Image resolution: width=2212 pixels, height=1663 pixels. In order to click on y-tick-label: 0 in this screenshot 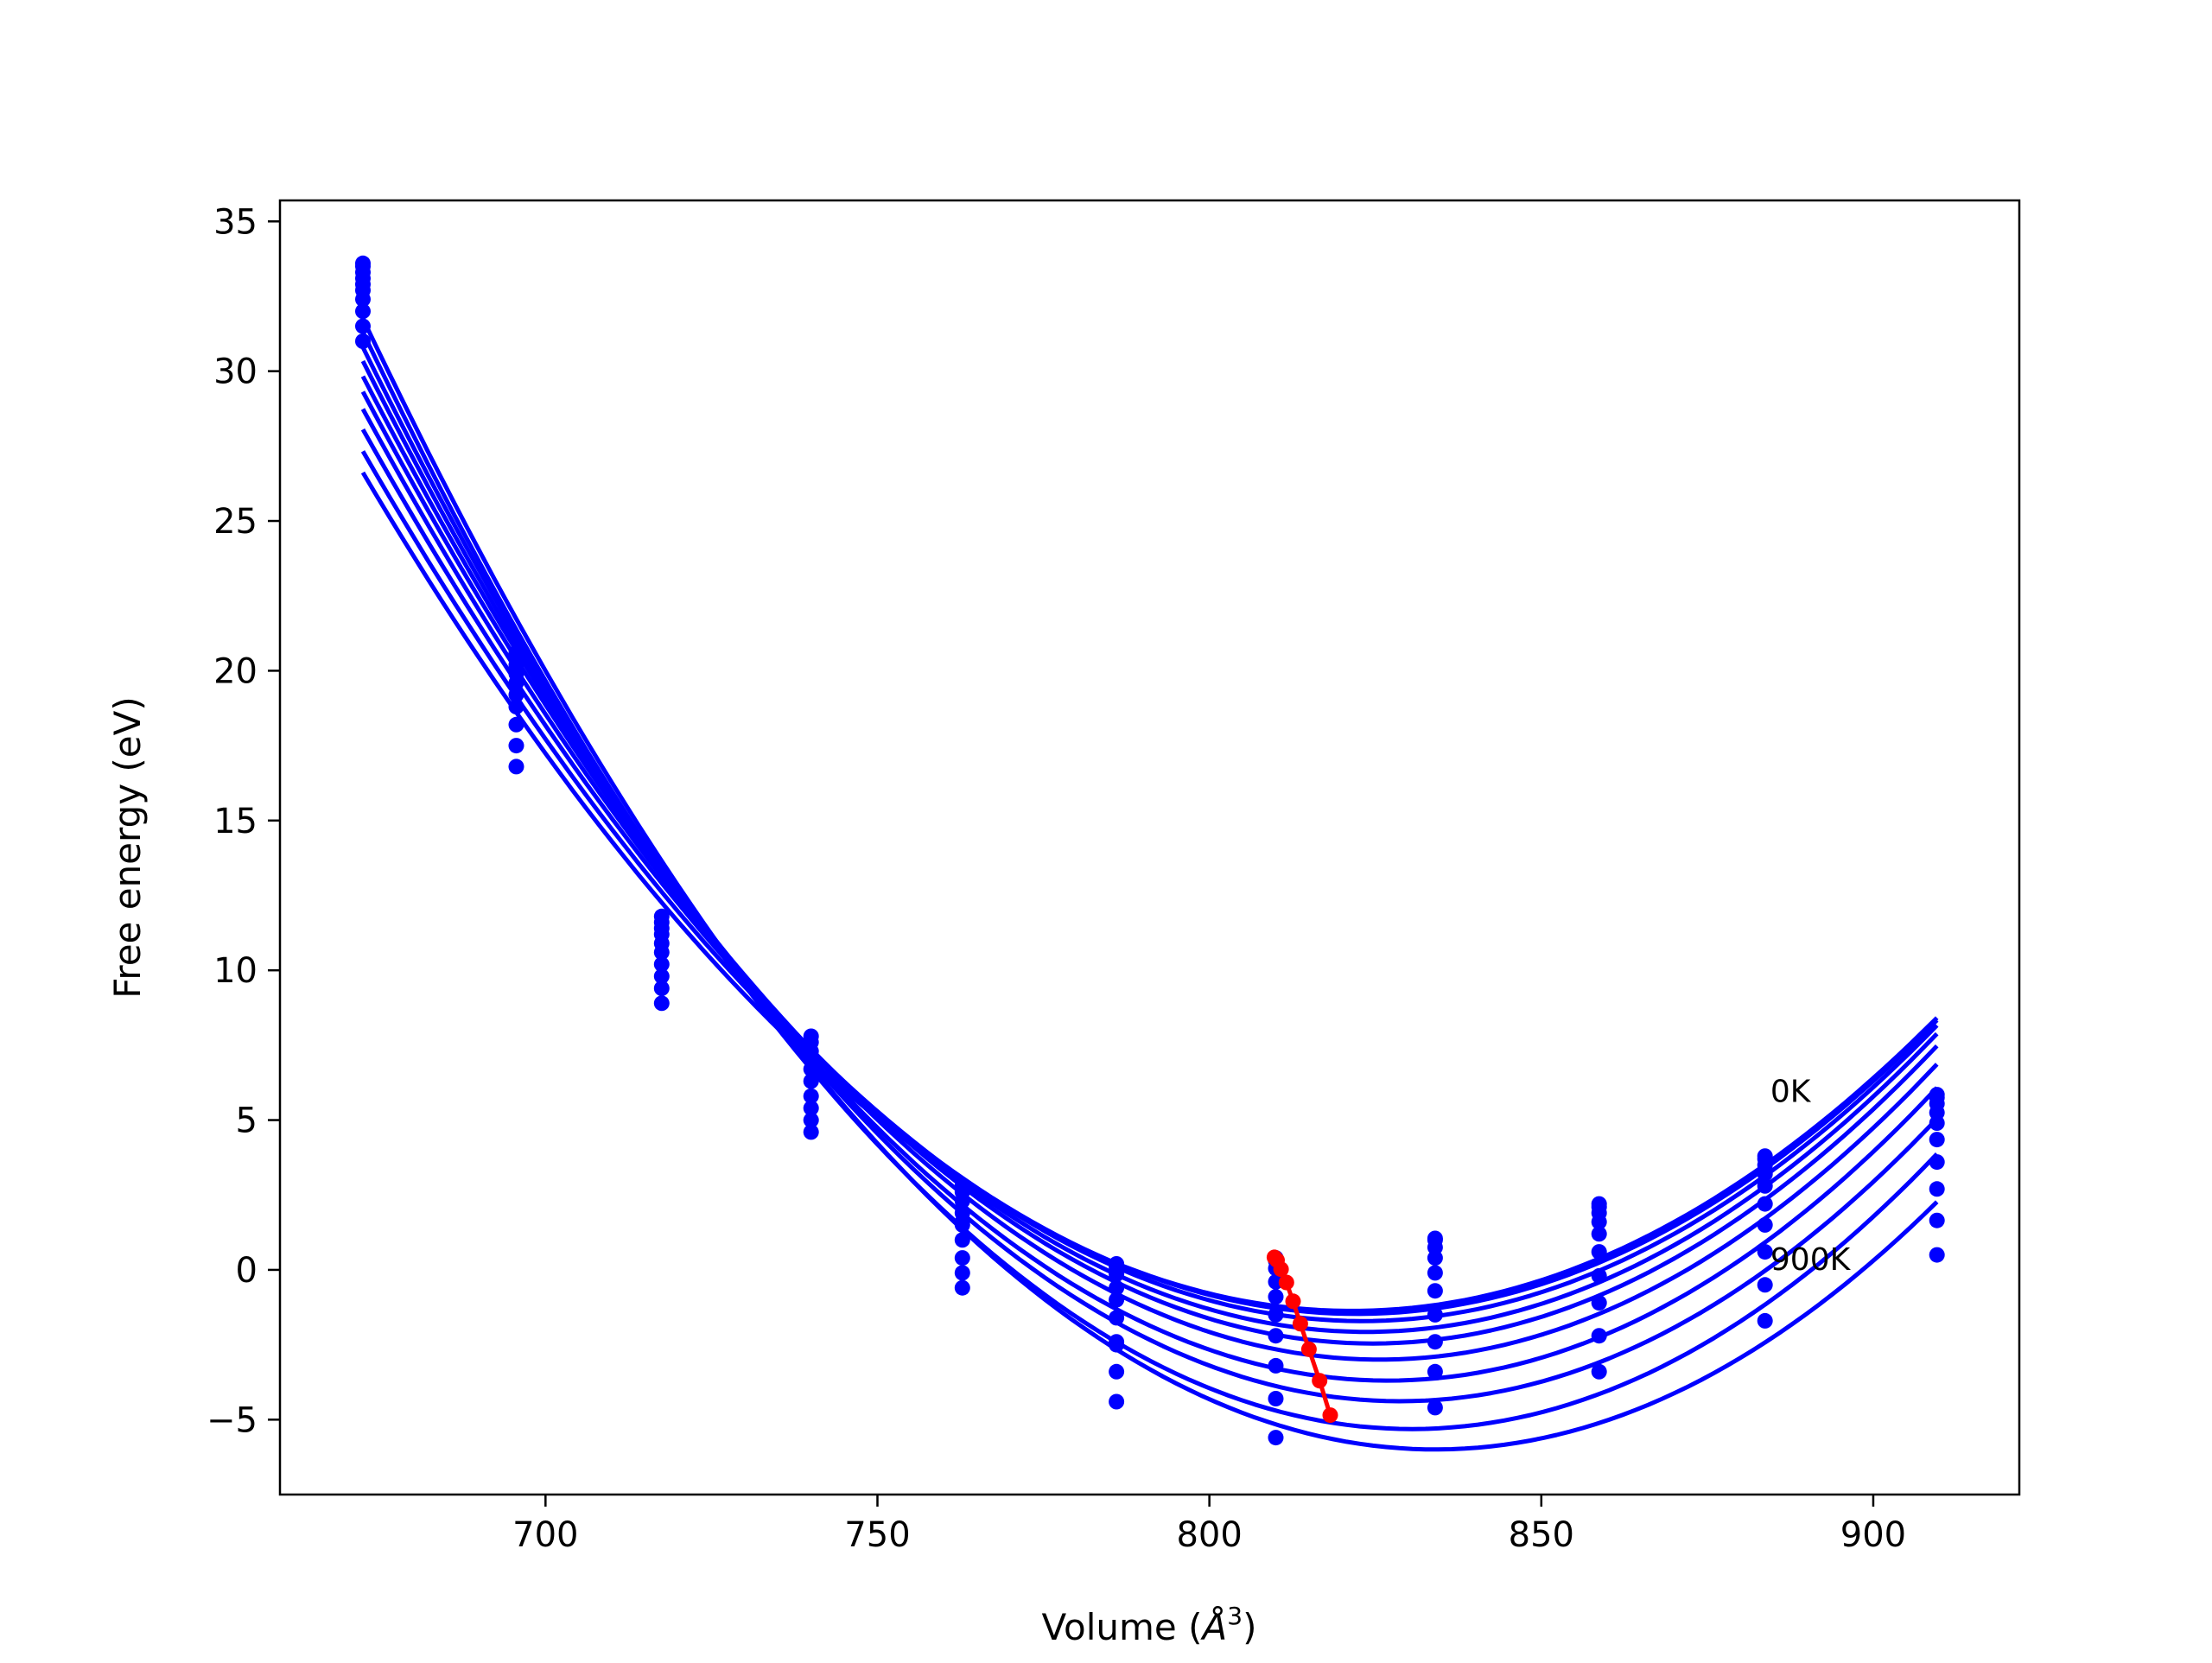, I will do `click(246, 1271)`.